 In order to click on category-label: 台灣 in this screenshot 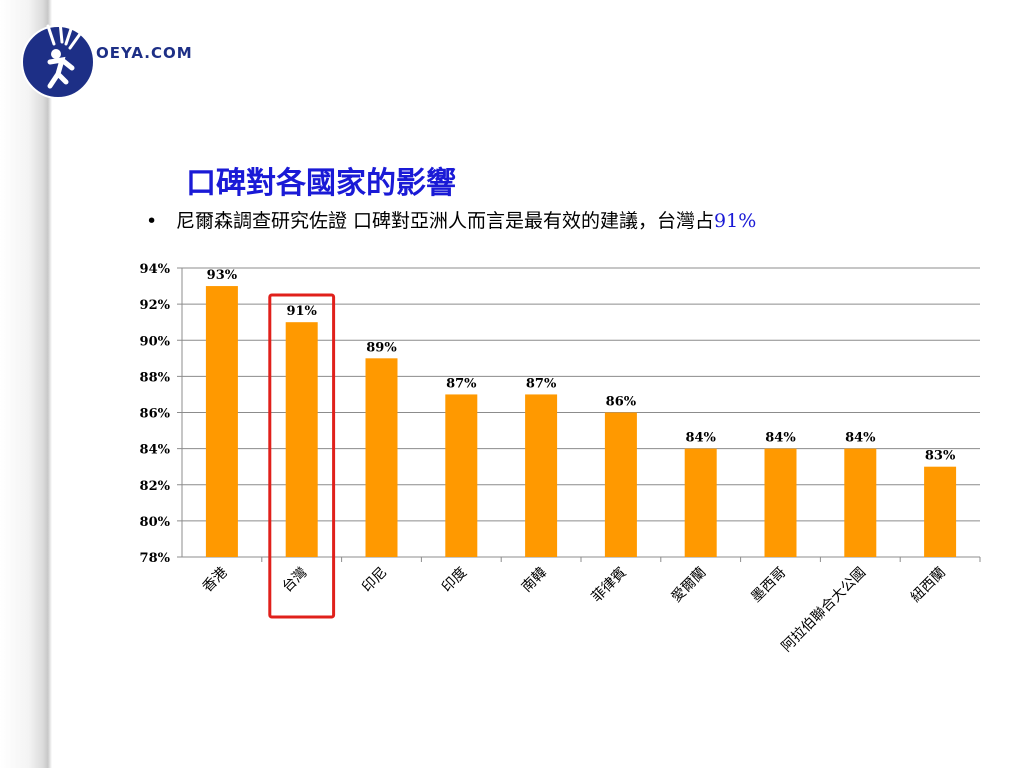, I will do `click(294, 580)`.